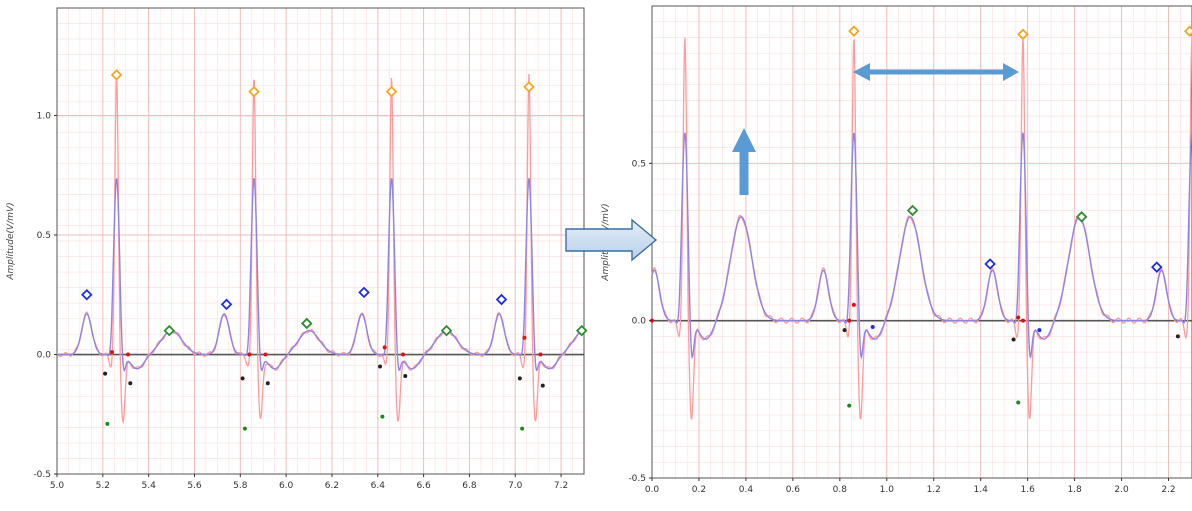 This screenshot has height=511, width=1192. What do you see at coordinates (1168, 490) in the screenshot?
I see `x-tick-label: 2.2` at bounding box center [1168, 490].